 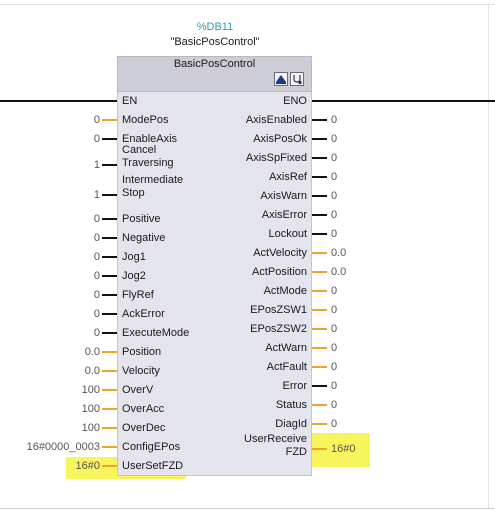 What do you see at coordinates (87, 466) in the screenshot?
I see `param-in-usersetfzd: 16#0` at bounding box center [87, 466].